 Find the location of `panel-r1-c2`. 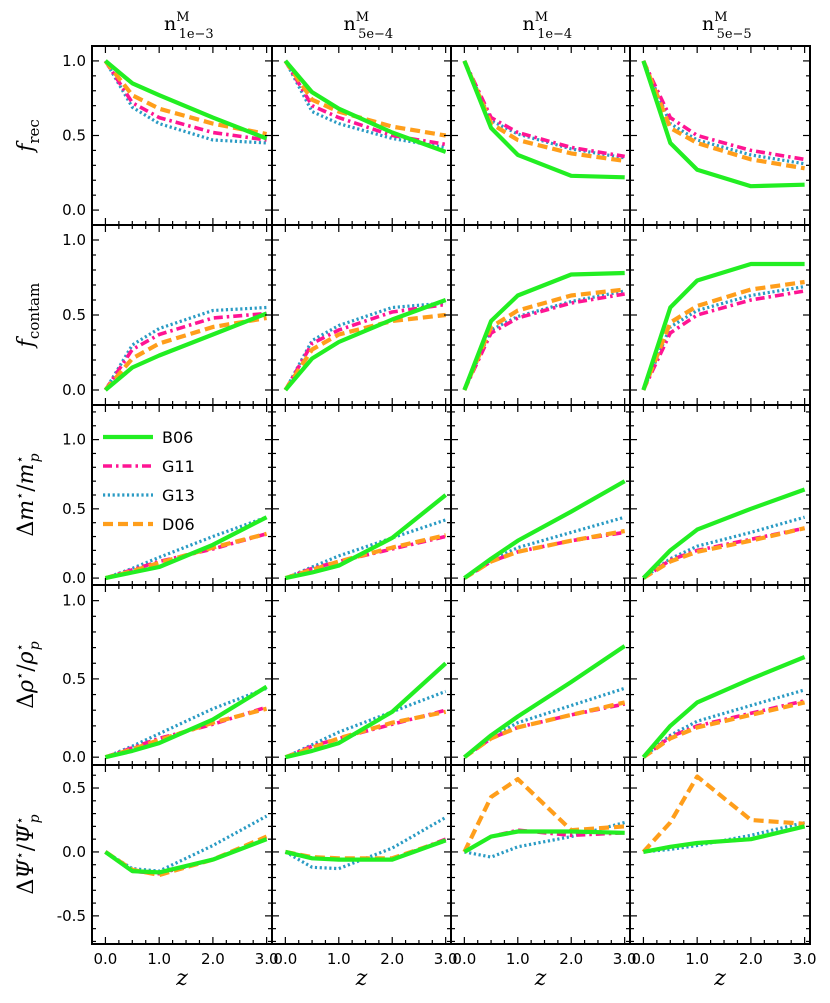

panel-r1-c2 is located at coordinates (361, 135).